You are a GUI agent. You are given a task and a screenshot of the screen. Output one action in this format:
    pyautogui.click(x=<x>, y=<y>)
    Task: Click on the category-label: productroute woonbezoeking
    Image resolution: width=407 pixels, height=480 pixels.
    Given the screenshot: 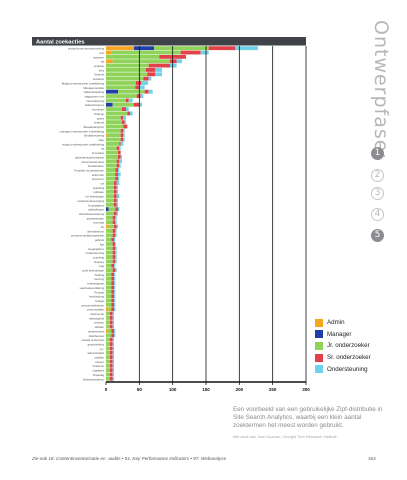 What is the action you would take?
    pyautogui.click(x=86, y=49)
    